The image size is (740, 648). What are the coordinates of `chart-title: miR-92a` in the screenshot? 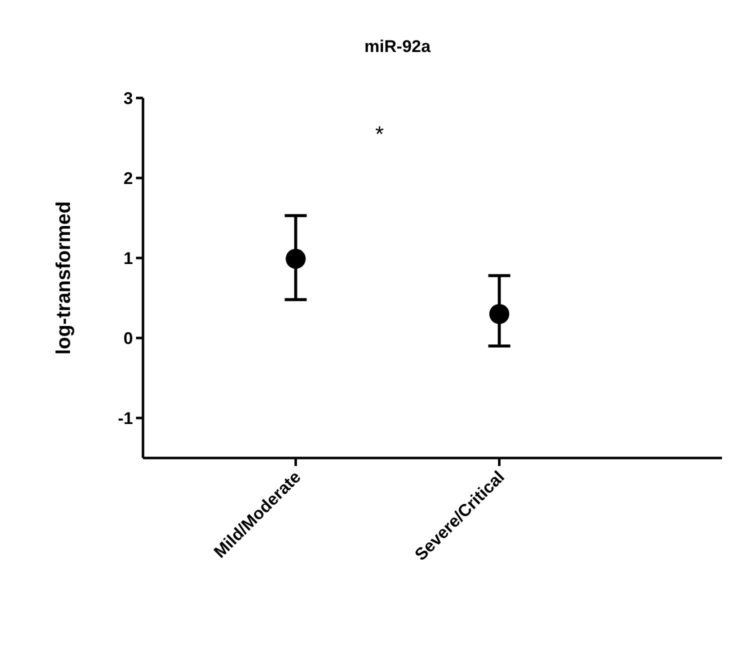 It's located at (398, 46).